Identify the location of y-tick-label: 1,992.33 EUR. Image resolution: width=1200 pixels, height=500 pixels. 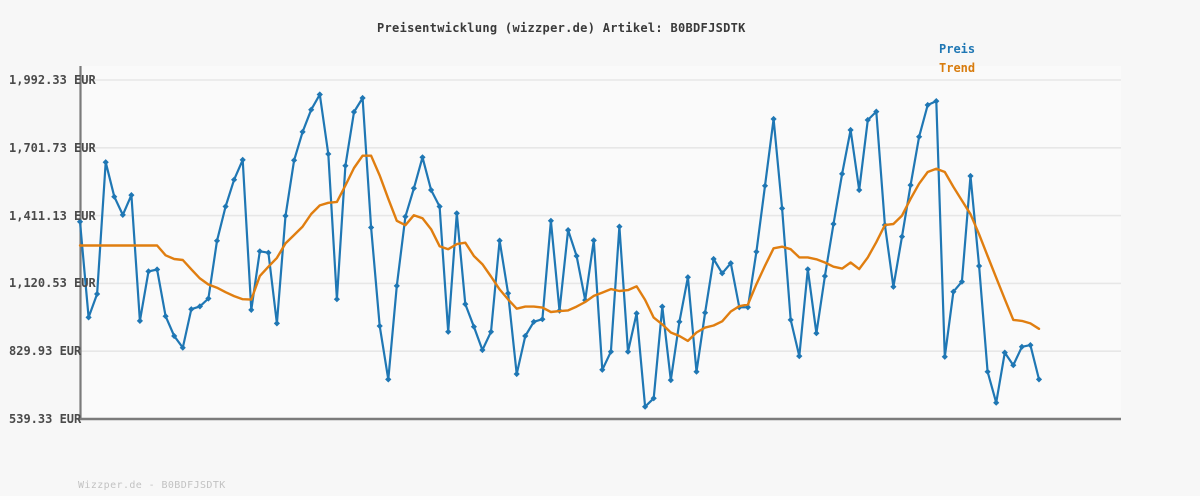
(52, 80).